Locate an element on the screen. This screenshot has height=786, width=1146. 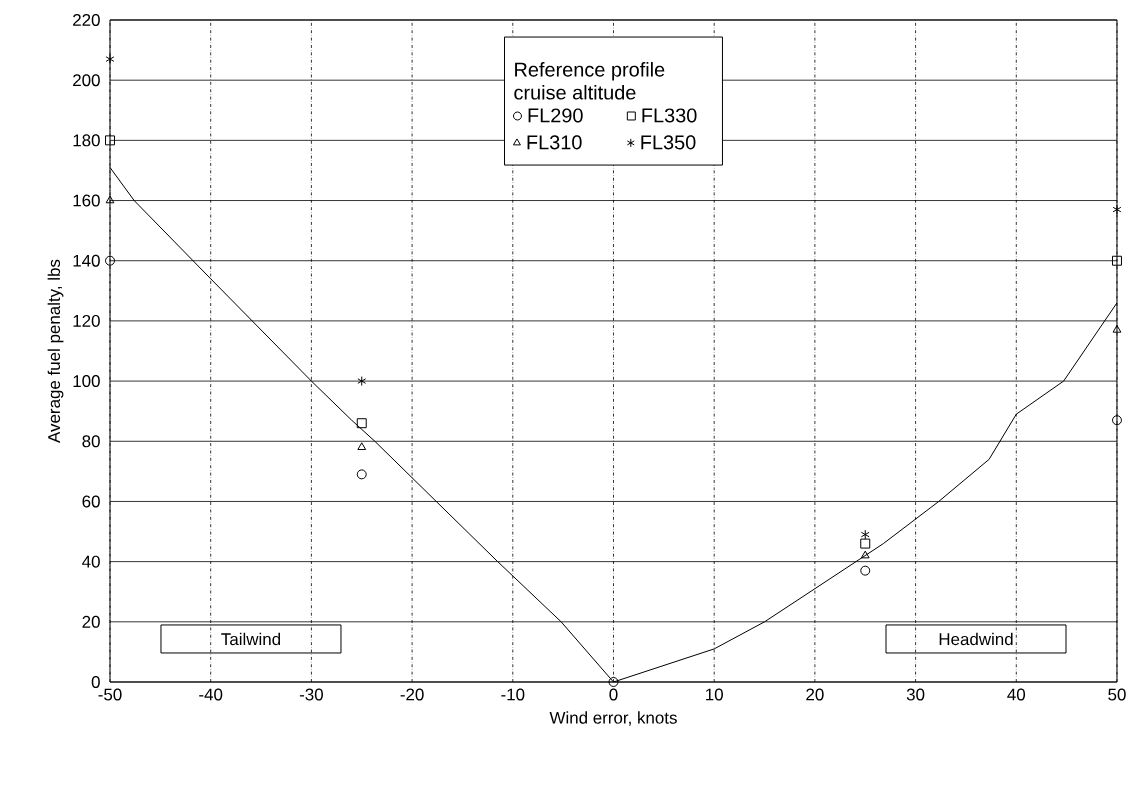
x-tick-label: 20 is located at coordinates (815, 694).